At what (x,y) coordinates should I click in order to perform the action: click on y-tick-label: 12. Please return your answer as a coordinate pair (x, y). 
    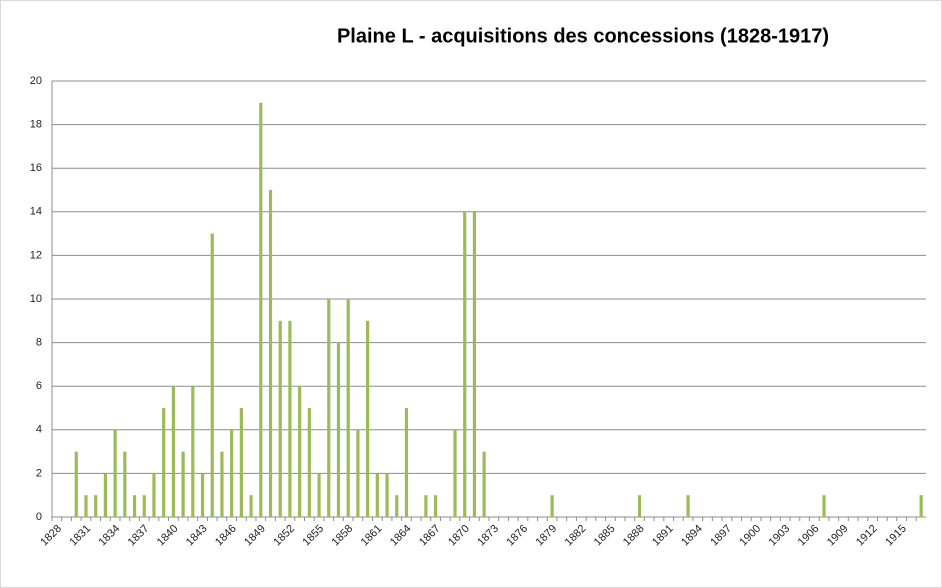
    Looking at the image, I should click on (36, 255).